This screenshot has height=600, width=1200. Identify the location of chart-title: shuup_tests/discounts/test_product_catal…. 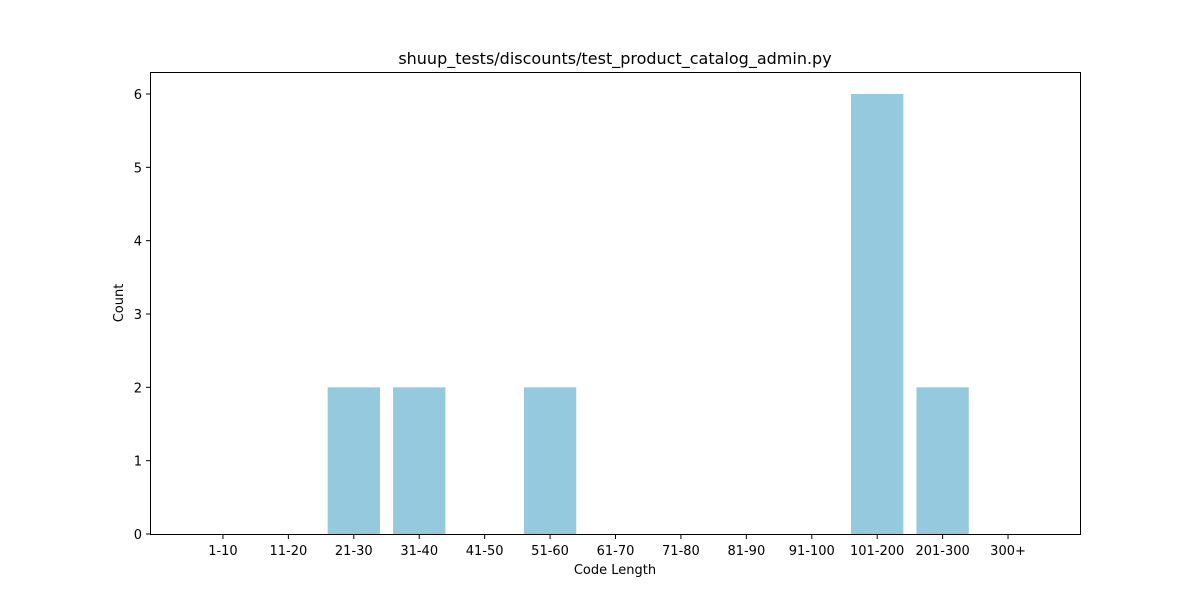
(614, 59).